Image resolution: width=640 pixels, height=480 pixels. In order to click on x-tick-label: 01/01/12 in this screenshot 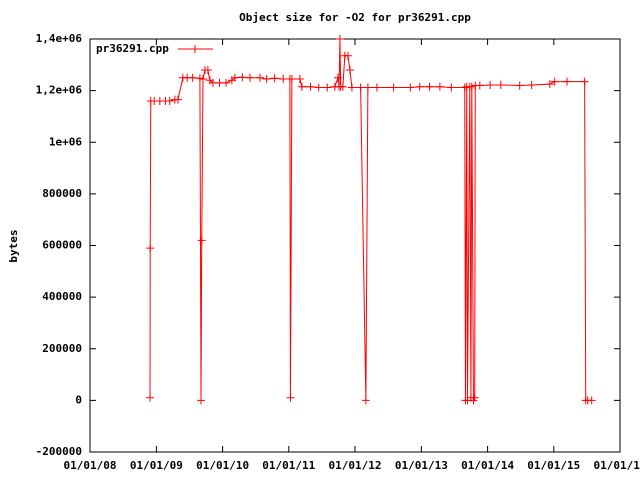, I will do `click(355, 465)`.